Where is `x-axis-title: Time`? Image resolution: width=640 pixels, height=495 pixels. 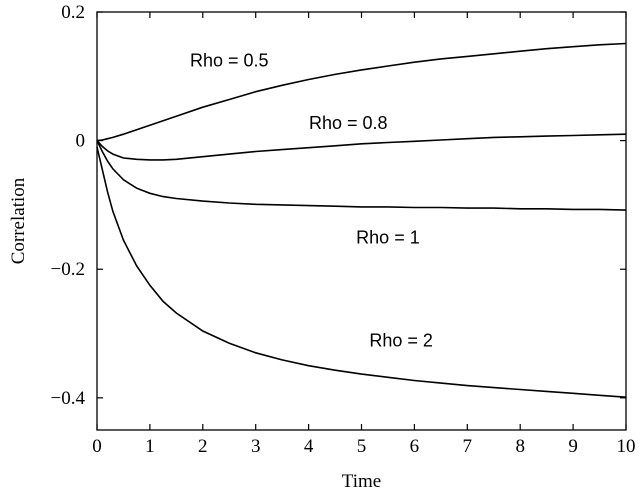
x-axis-title: Time is located at coordinates (361, 481).